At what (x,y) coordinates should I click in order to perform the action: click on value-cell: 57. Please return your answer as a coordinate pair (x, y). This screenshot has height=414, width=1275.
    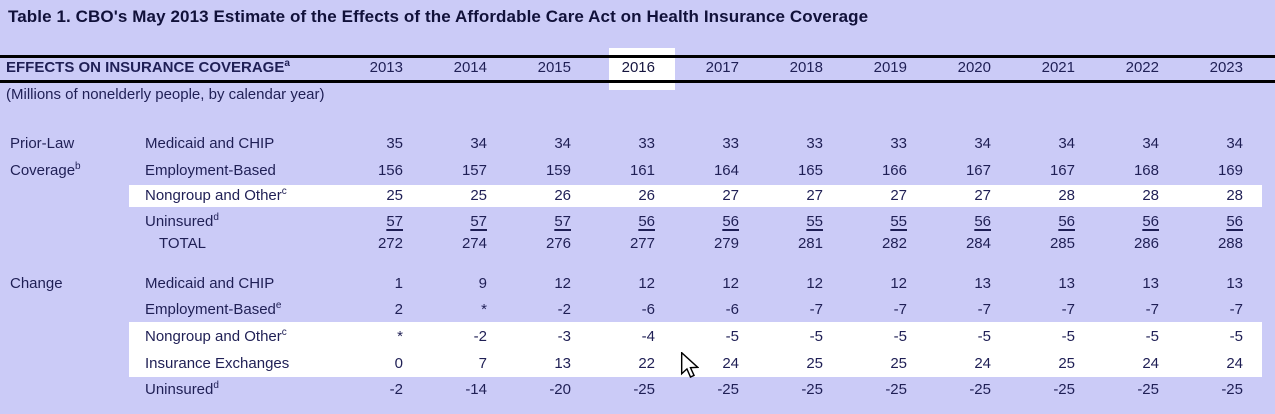
    Looking at the image, I should click on (562, 221).